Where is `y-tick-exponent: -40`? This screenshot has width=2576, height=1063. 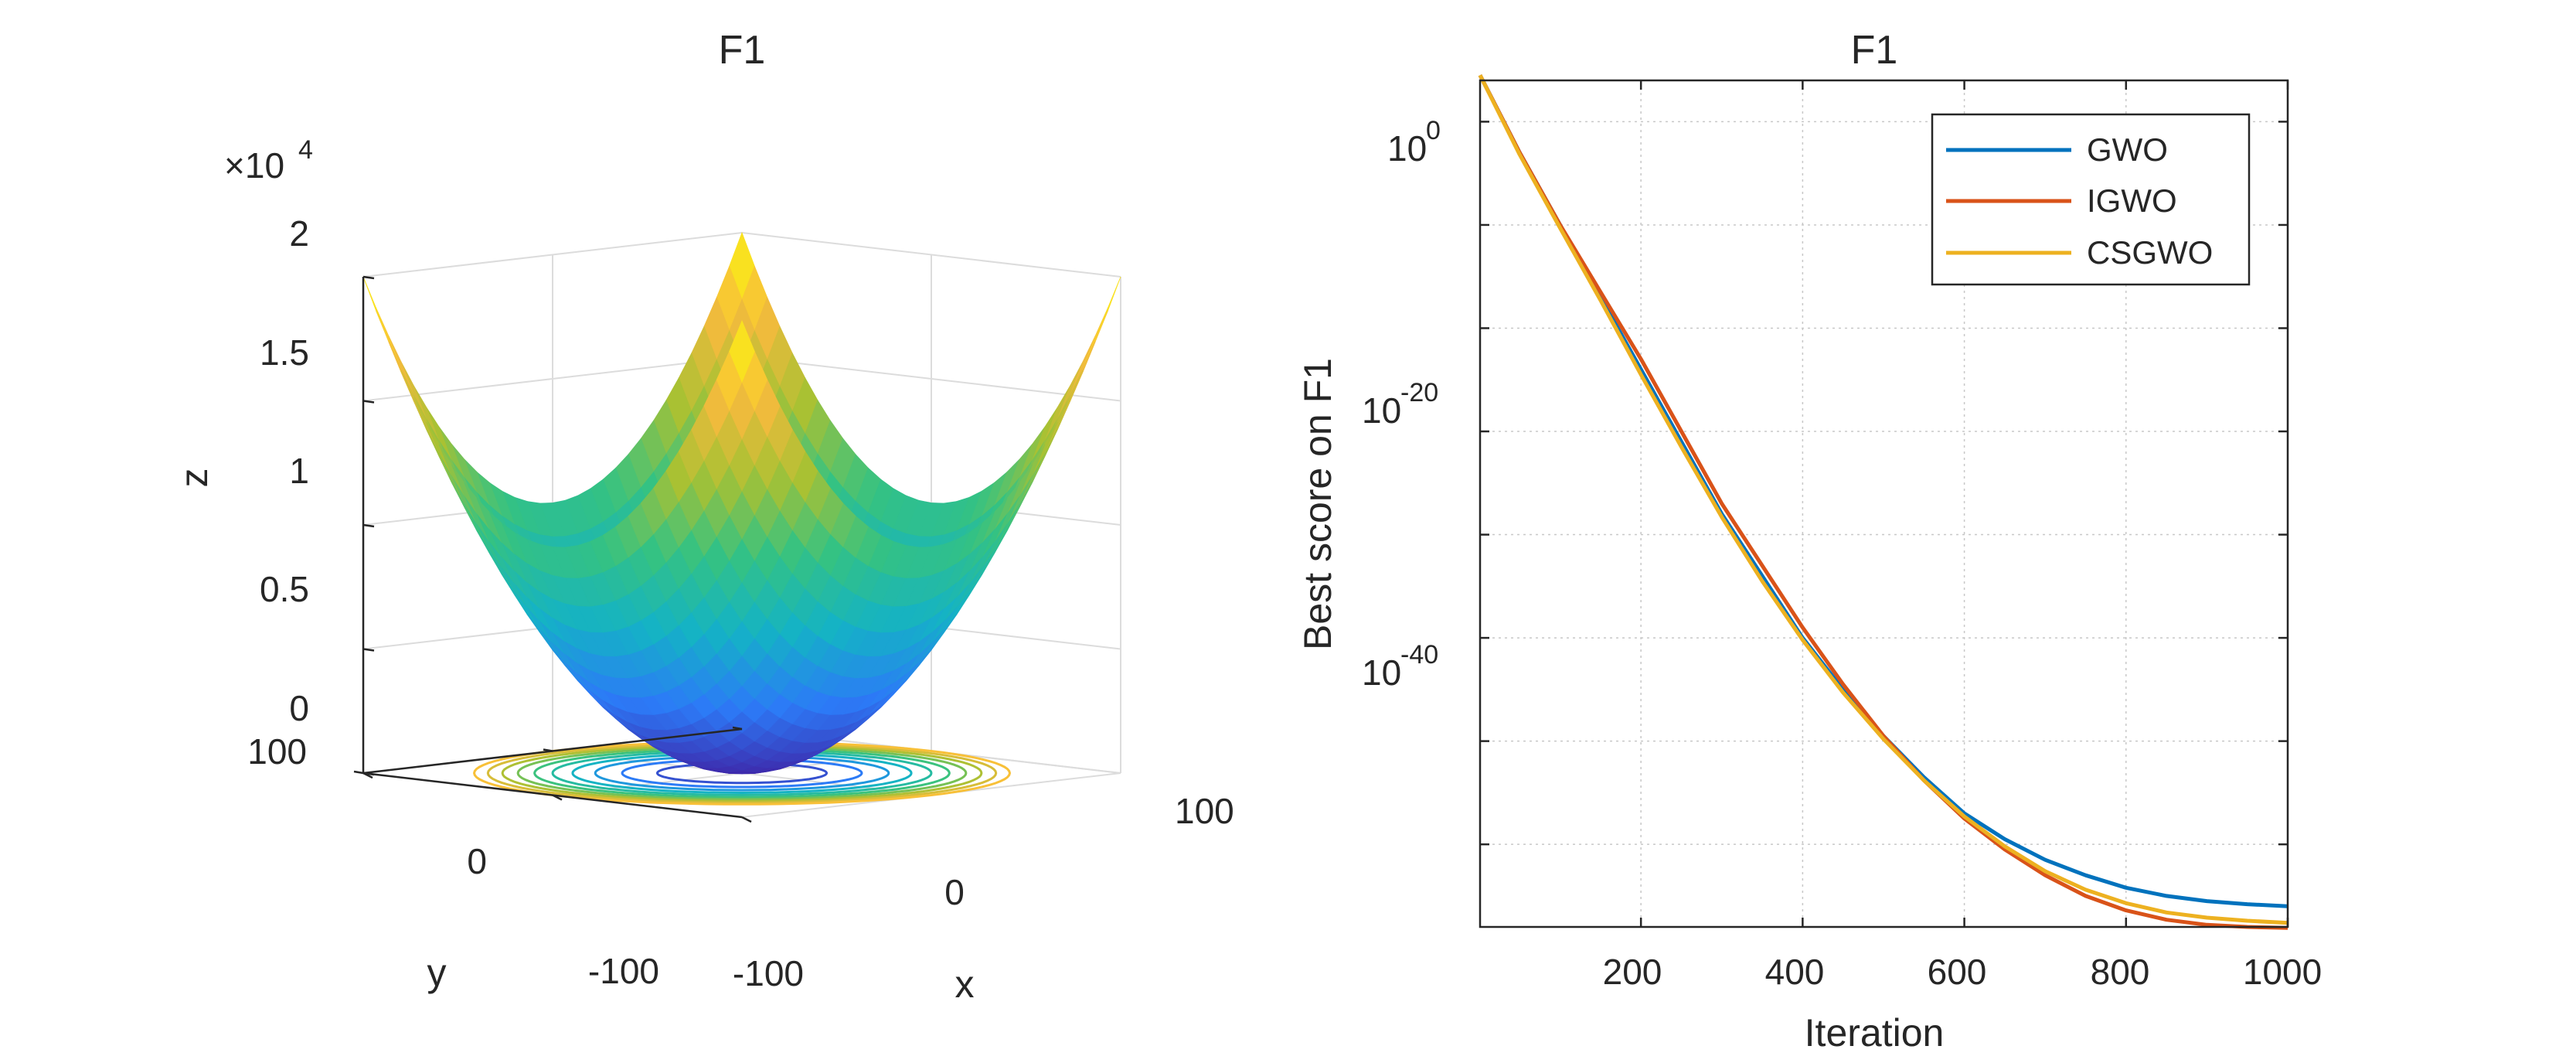 y-tick-exponent: -40 is located at coordinates (1419, 654).